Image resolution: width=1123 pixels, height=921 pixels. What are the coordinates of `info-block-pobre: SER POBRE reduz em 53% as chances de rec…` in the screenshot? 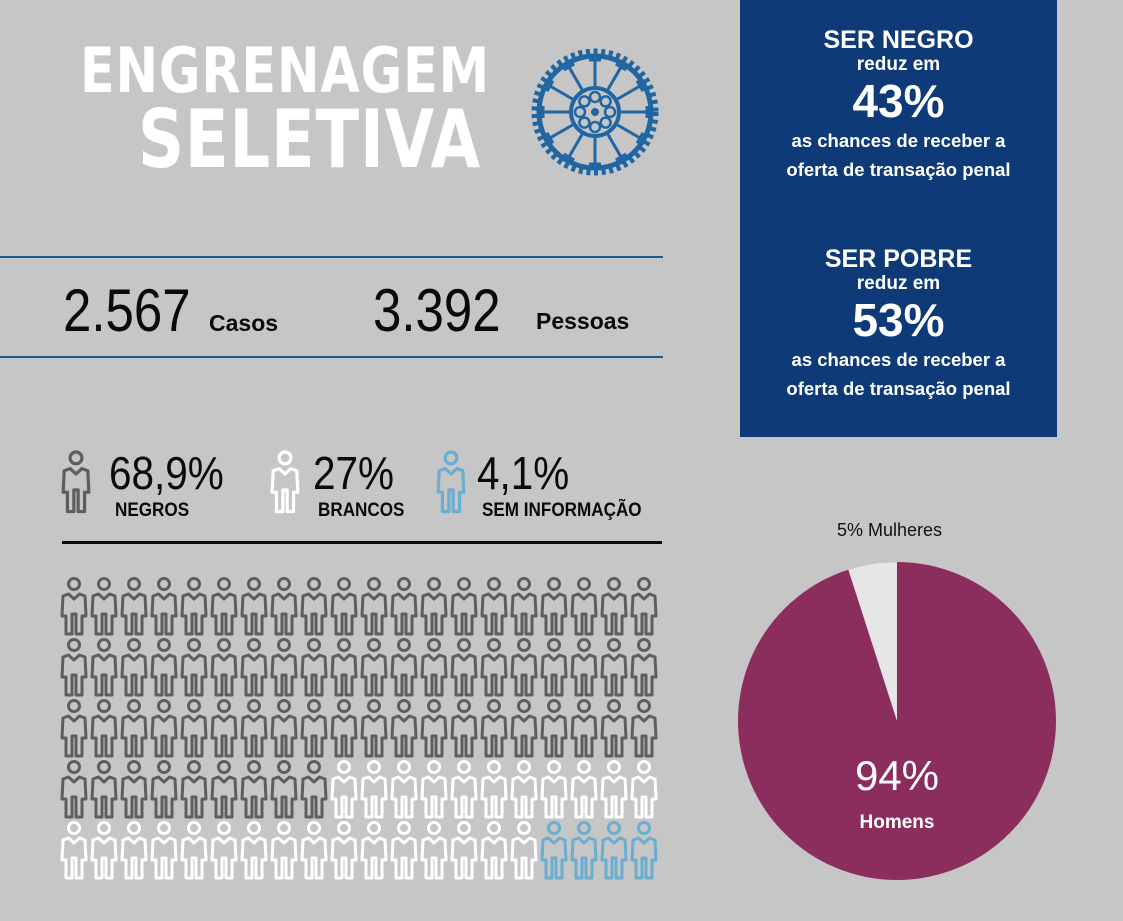 It's located at (898, 324).